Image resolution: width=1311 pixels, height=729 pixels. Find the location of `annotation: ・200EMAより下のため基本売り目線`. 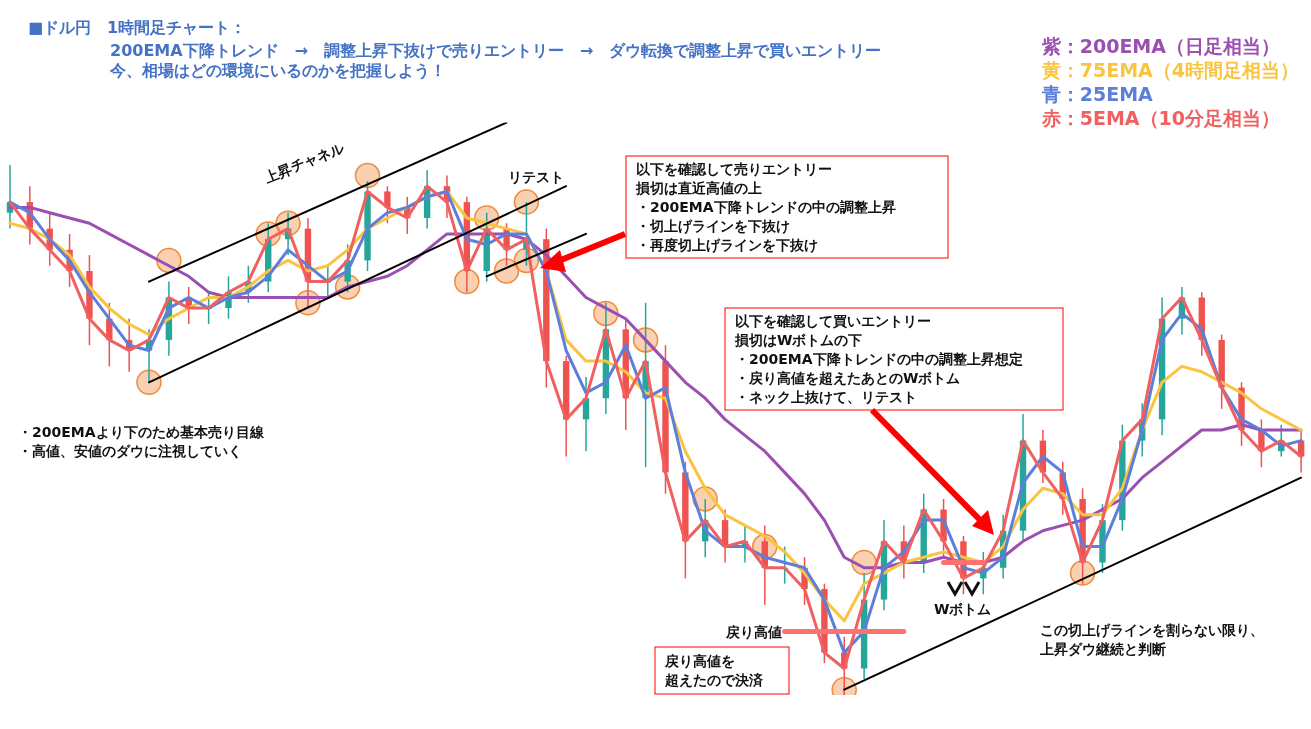

annotation: ・200EMAより下のため基本売り目線 is located at coordinates (141, 432).